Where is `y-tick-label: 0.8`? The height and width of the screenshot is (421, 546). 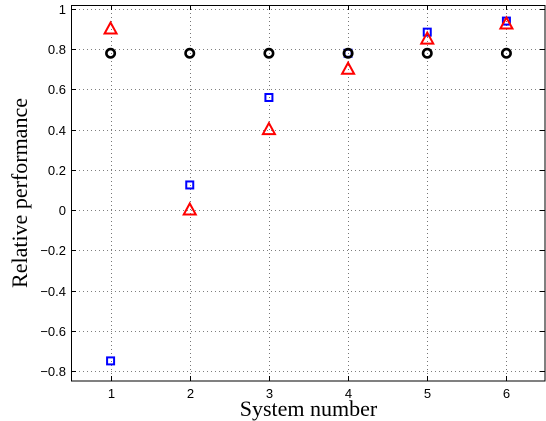 y-tick-label: 0.8 is located at coordinates (57, 49).